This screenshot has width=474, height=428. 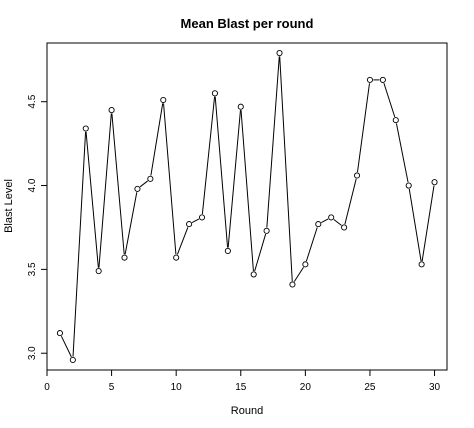 I want to click on x-tick-label: 20, so click(x=306, y=387).